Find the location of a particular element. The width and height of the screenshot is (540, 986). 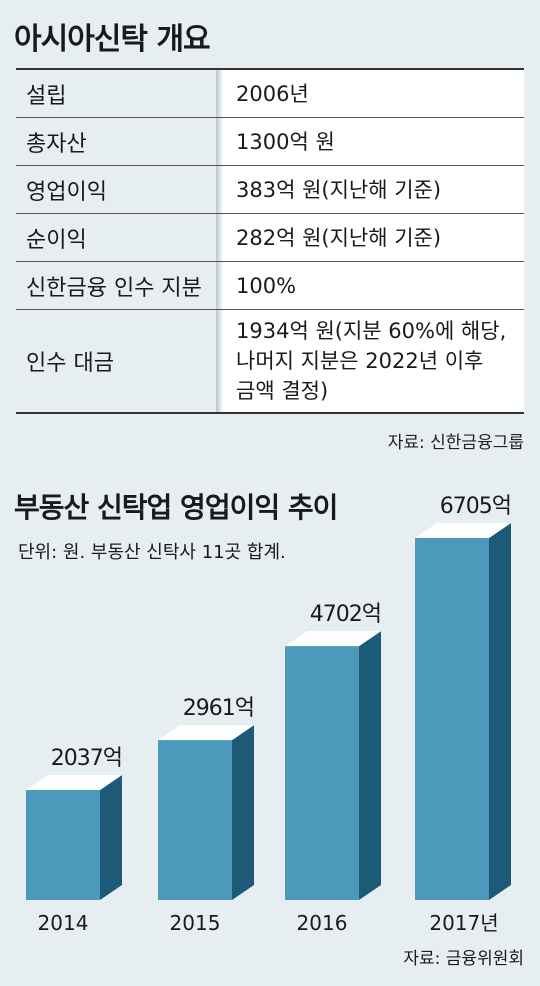

category-label: 2015 is located at coordinates (195, 923).